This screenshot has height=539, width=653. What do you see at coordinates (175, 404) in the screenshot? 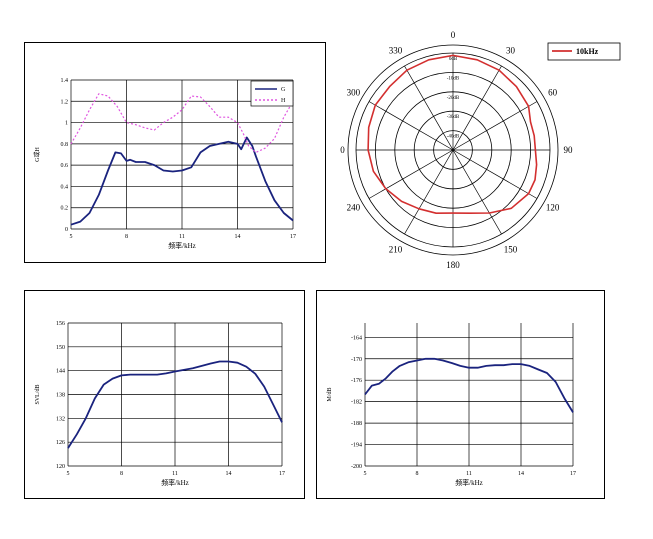
I see `series-line-SVL` at bounding box center [175, 404].